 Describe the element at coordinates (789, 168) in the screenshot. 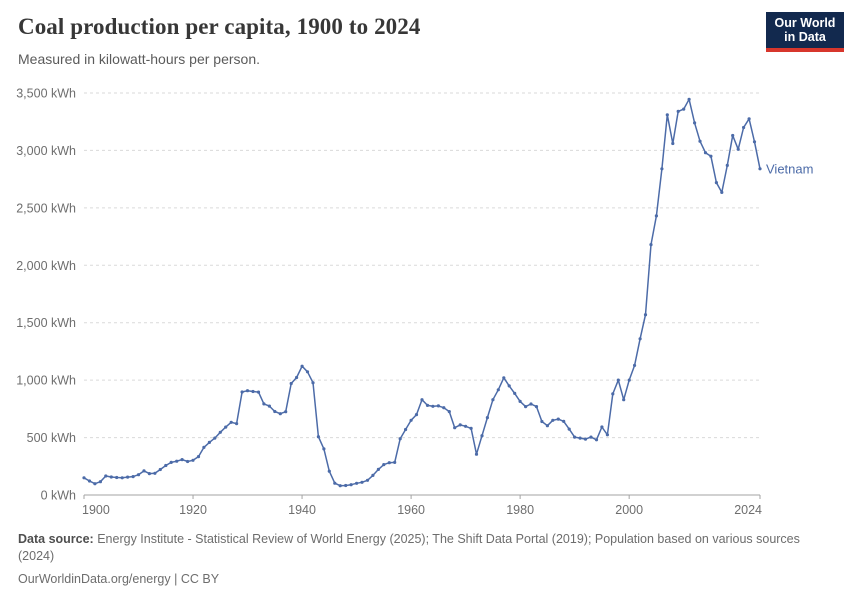

I see `series-label-vietnam: Vietnam` at that location.